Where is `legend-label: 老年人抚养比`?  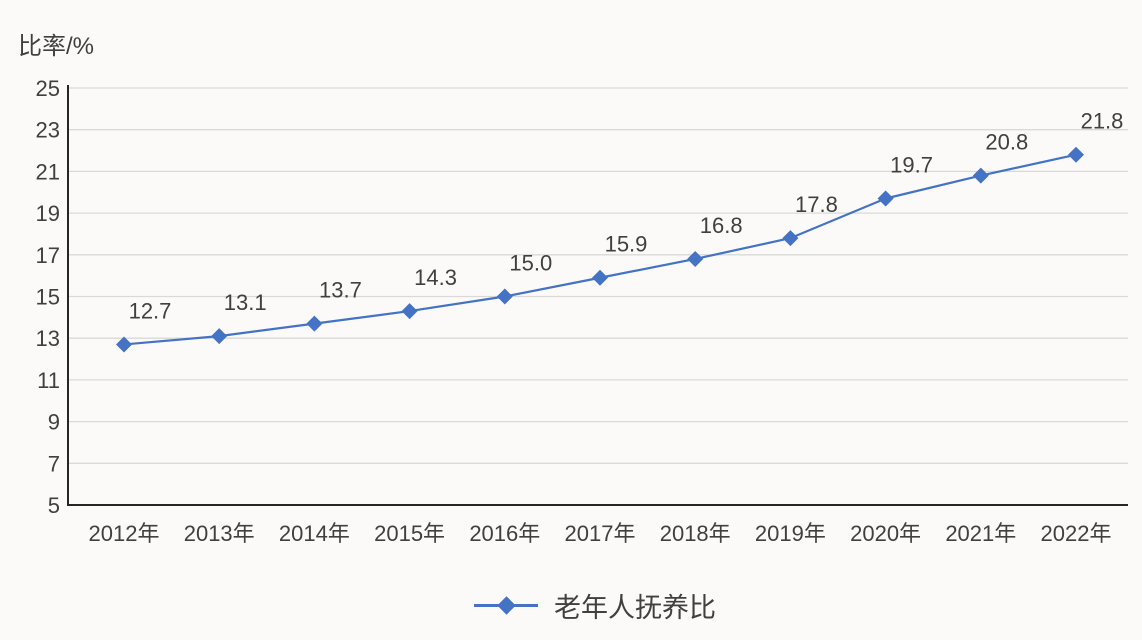
legend-label: 老年人抚养比 is located at coordinates (635, 608).